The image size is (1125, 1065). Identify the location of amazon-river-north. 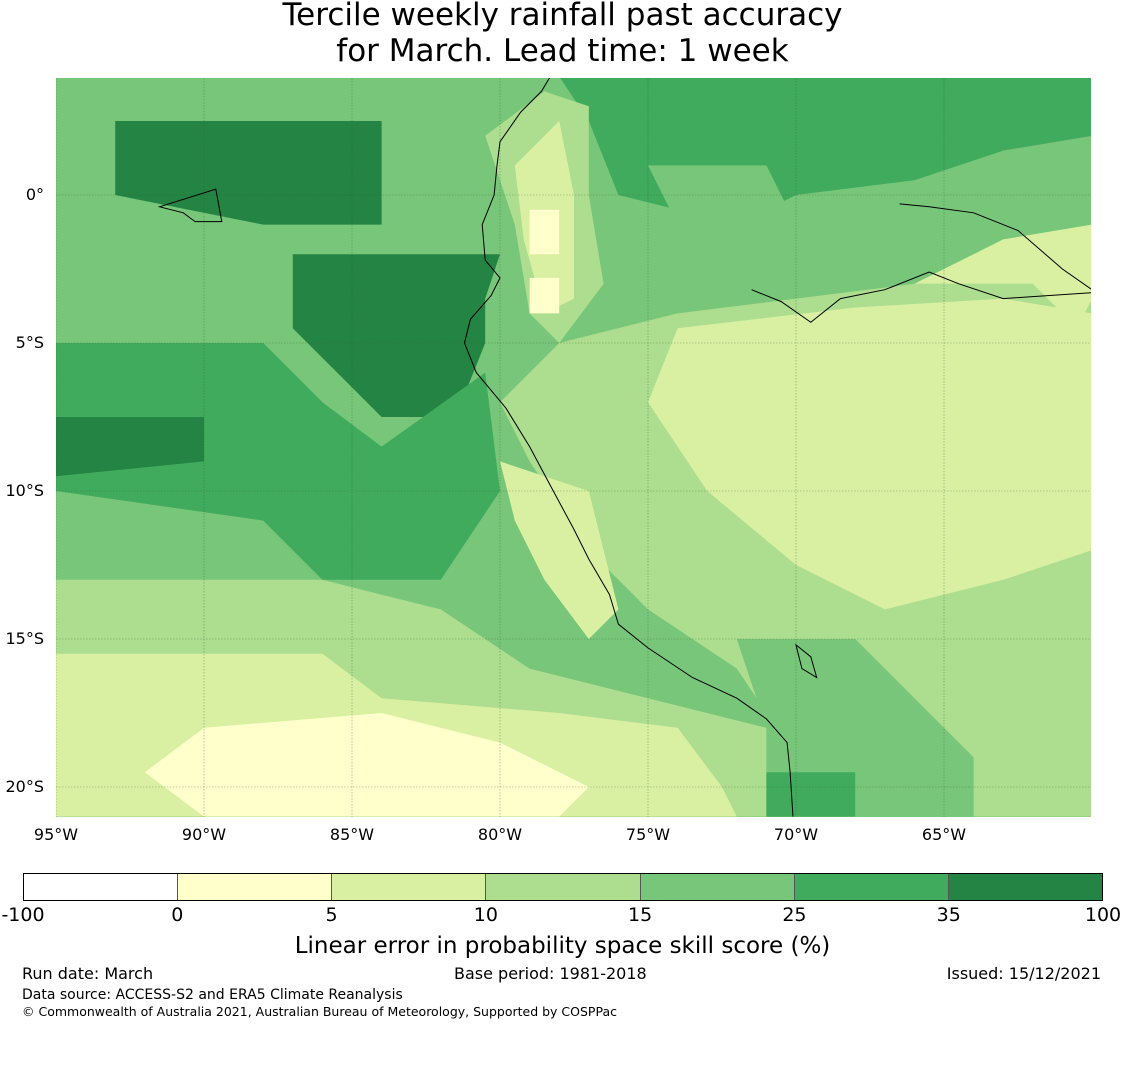
(995, 246).